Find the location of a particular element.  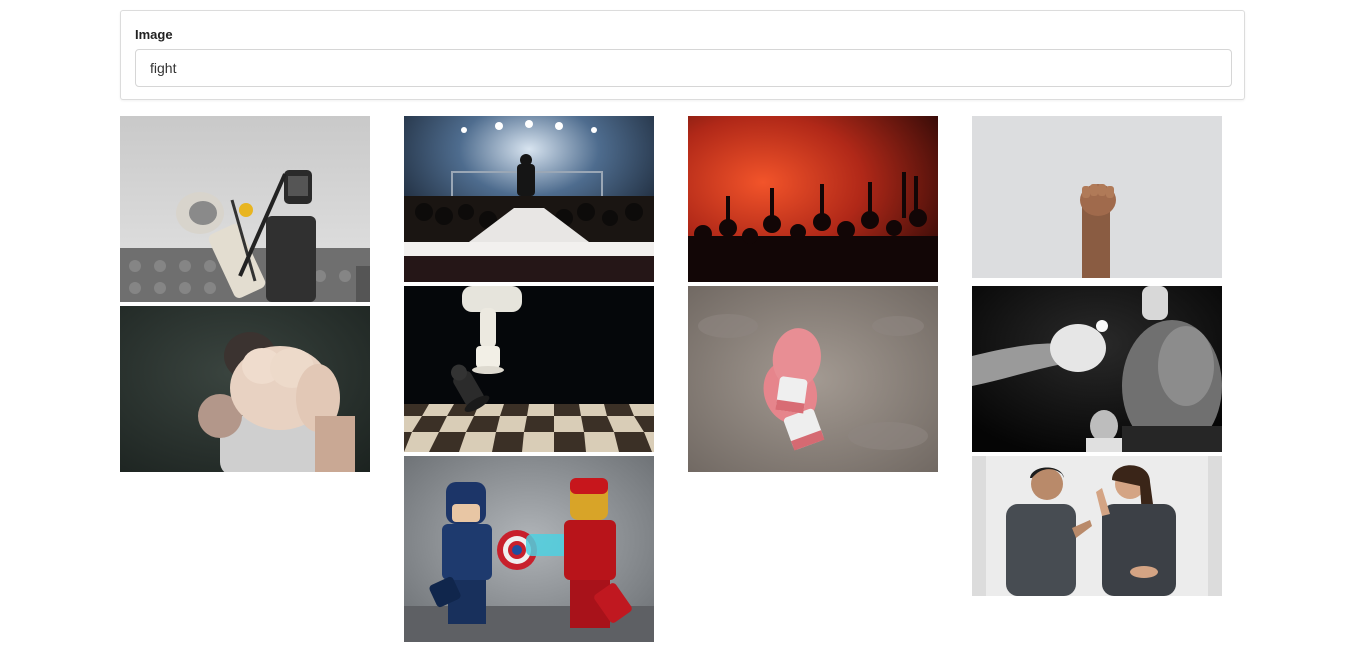

image-lego-fencers is located at coordinates (245, 209).